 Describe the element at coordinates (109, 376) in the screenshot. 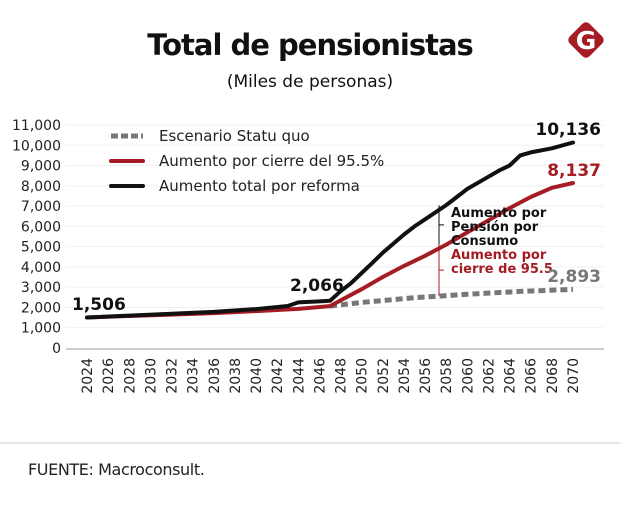

I see `x-tick-label: 2026` at that location.